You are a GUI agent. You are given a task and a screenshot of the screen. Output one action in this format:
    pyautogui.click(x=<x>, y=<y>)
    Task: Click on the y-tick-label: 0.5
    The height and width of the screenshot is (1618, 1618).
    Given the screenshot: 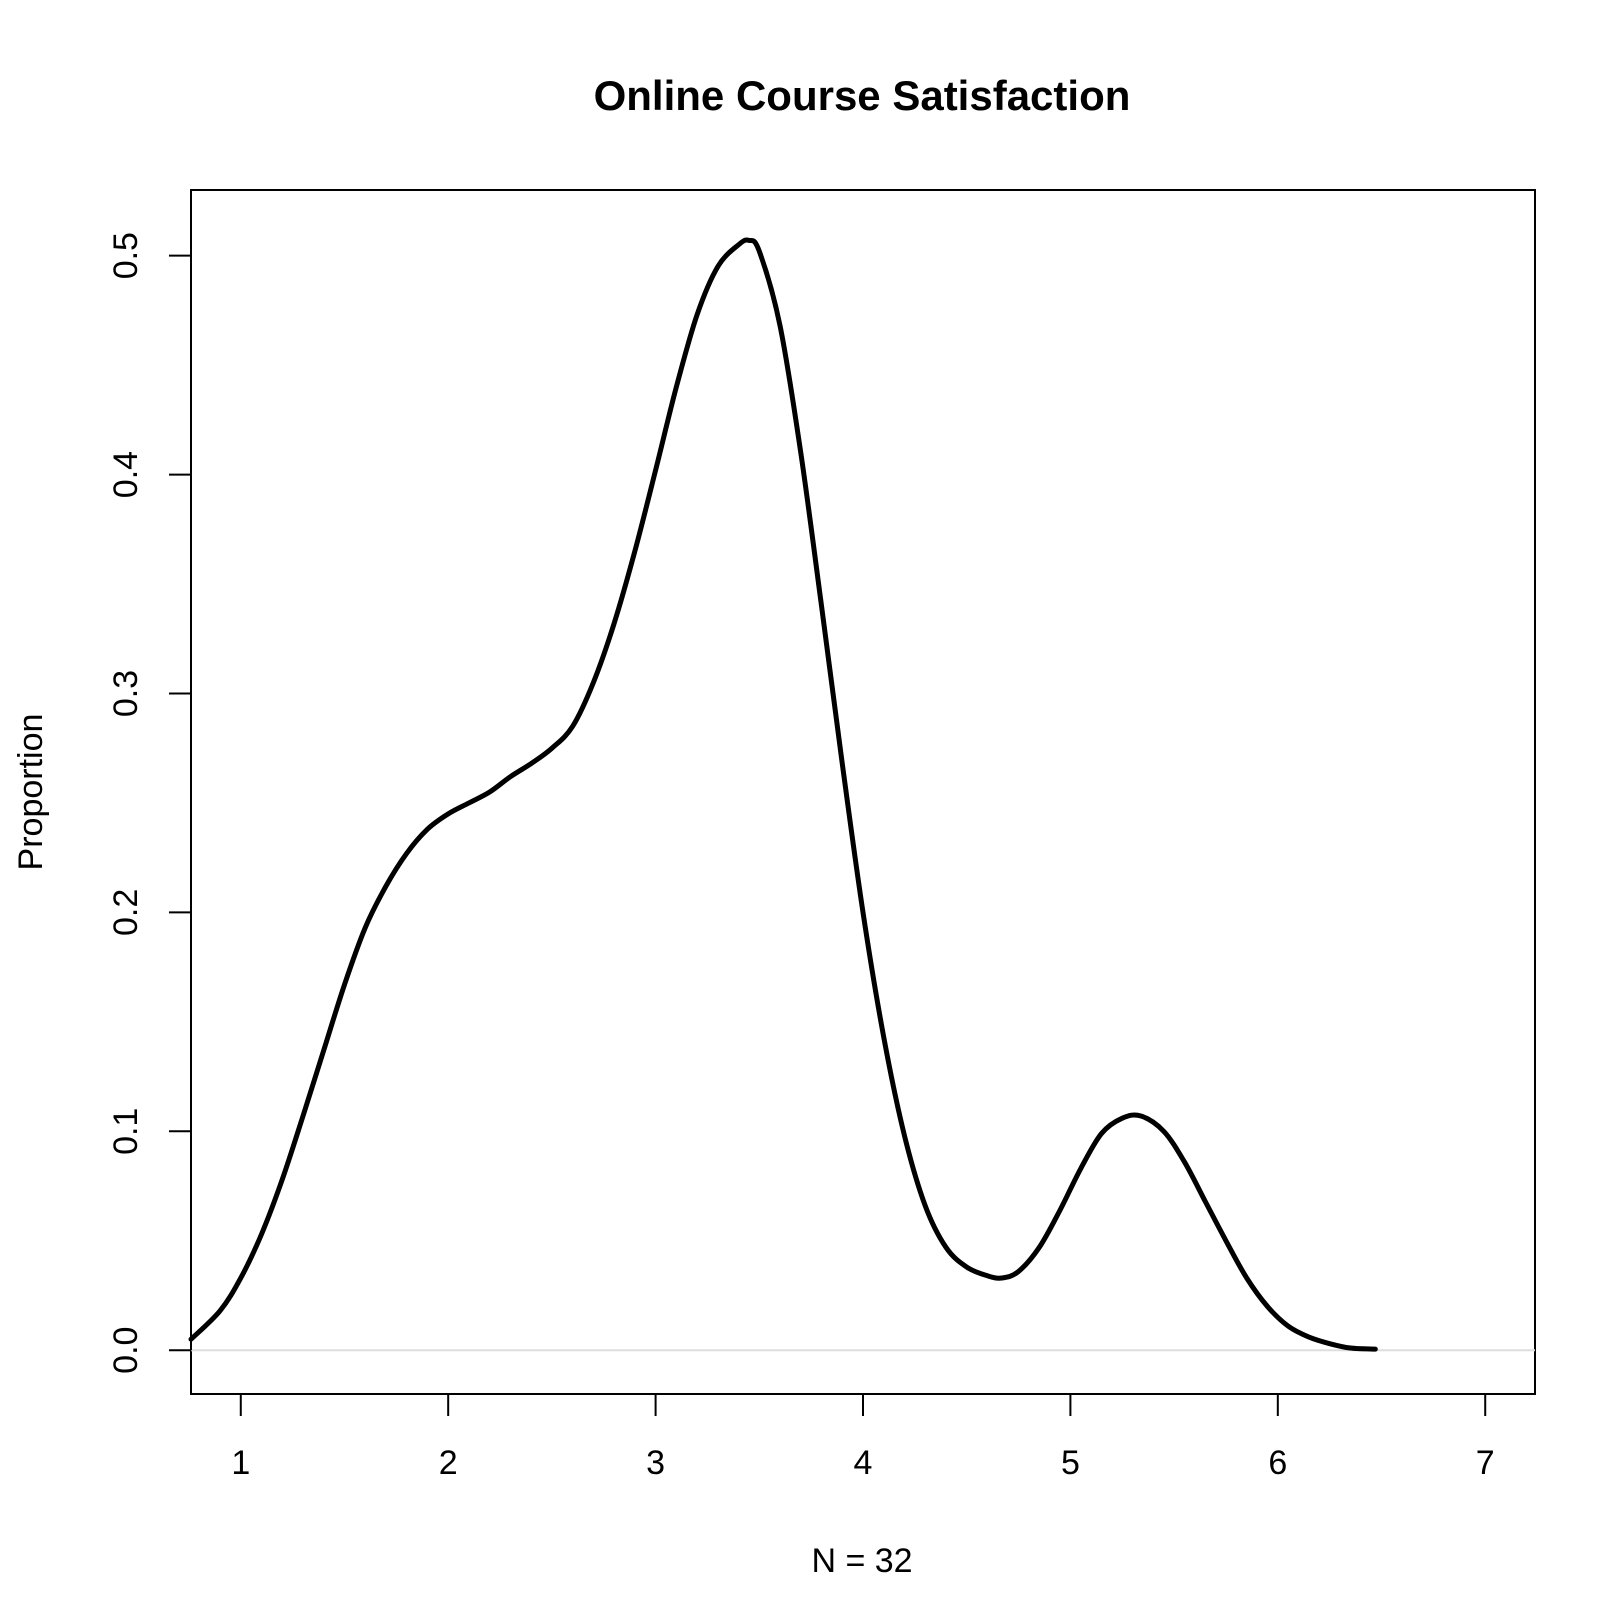 What is the action you would take?
    pyautogui.click(x=126, y=255)
    